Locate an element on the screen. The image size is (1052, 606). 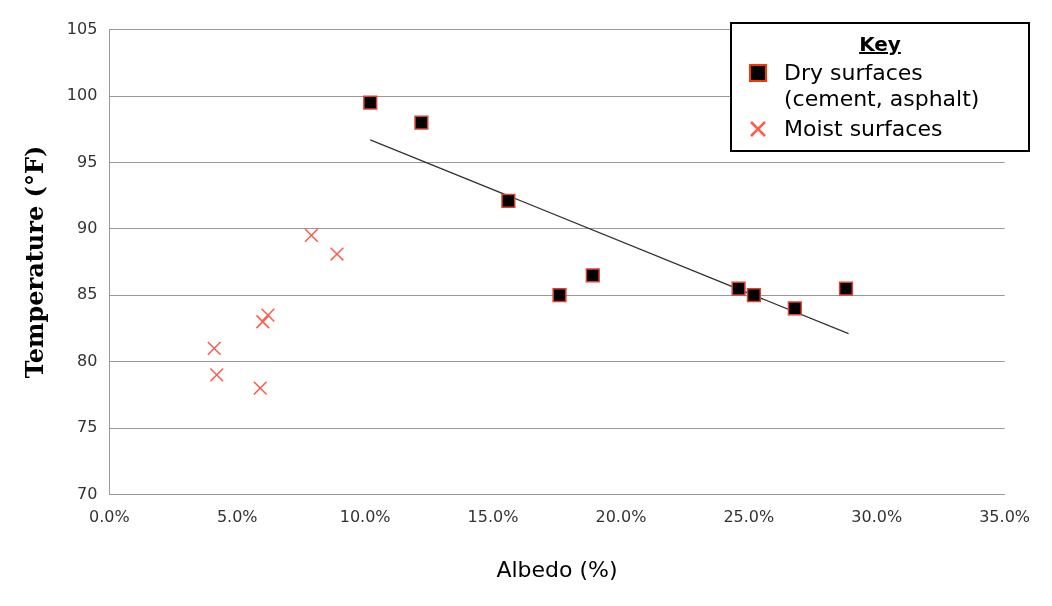
y-tick-label: 105 is located at coordinates (82, 28).